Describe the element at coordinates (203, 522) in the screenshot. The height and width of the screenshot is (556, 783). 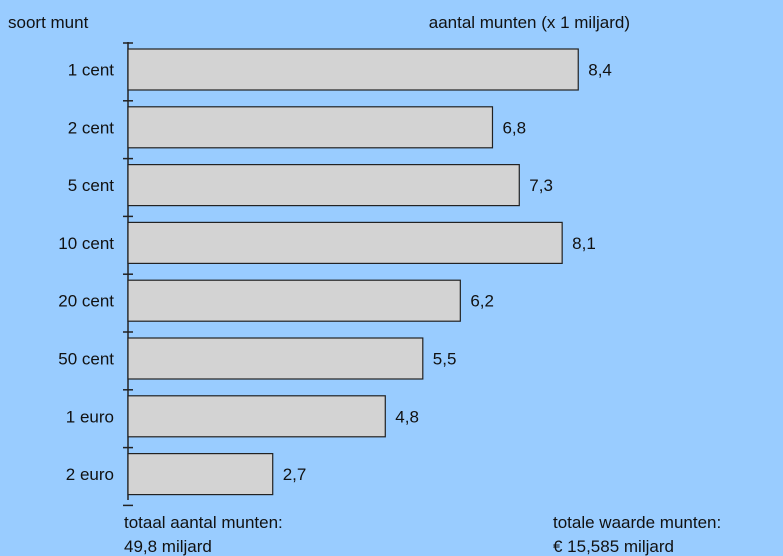
I see `total-count-label: totaal aantal munten:` at that location.